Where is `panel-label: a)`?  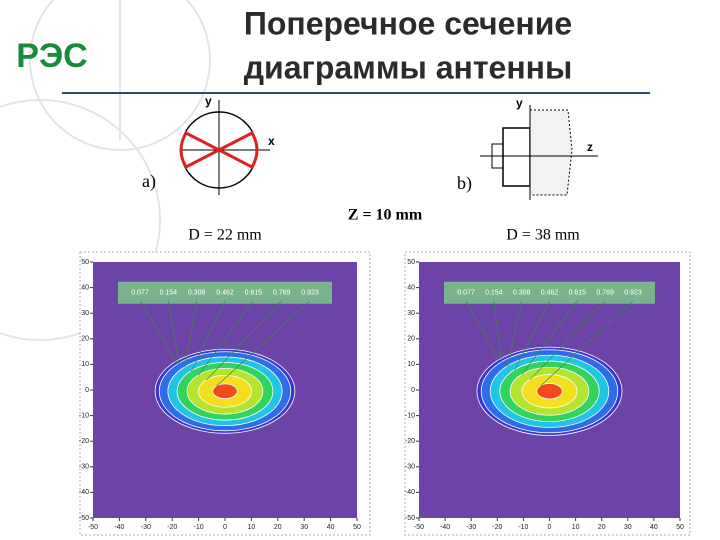 panel-label: a) is located at coordinates (149, 181).